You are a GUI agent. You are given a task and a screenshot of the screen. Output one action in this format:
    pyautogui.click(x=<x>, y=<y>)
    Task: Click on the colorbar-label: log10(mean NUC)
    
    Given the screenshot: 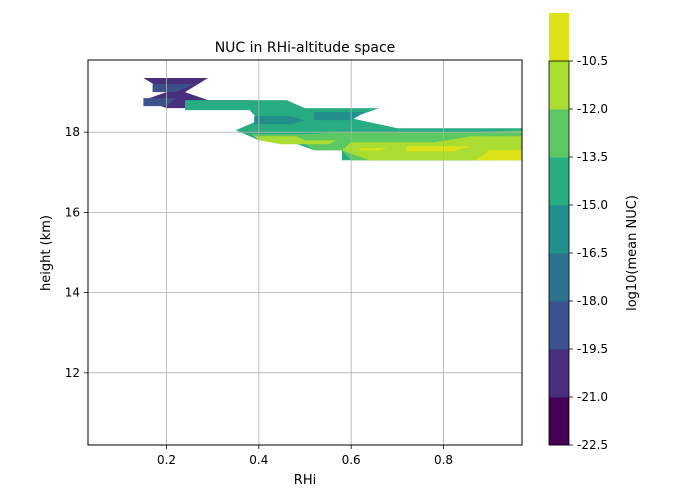 What is the action you would take?
    pyautogui.click(x=632, y=253)
    